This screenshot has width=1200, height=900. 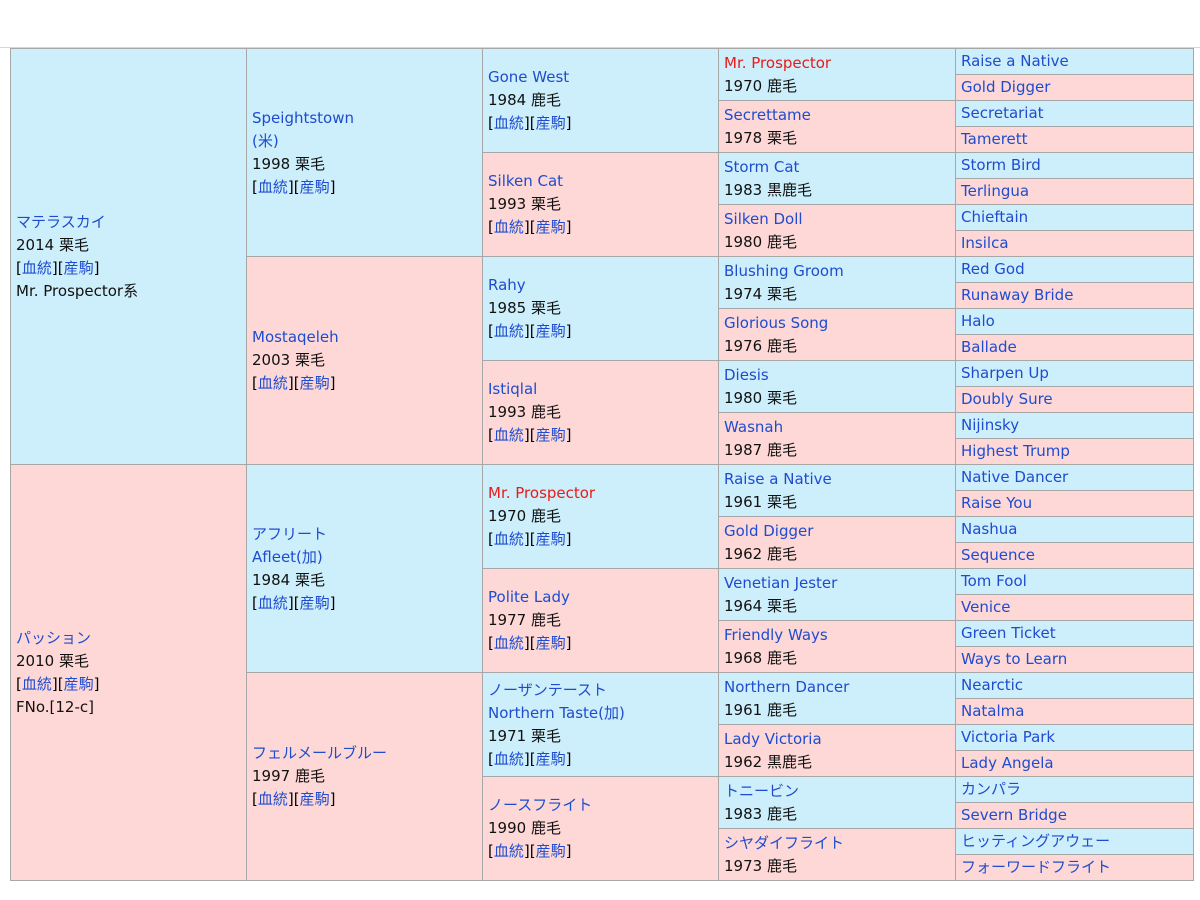 I want to click on horse-name-link: Glorious Song, so click(x=776, y=322).